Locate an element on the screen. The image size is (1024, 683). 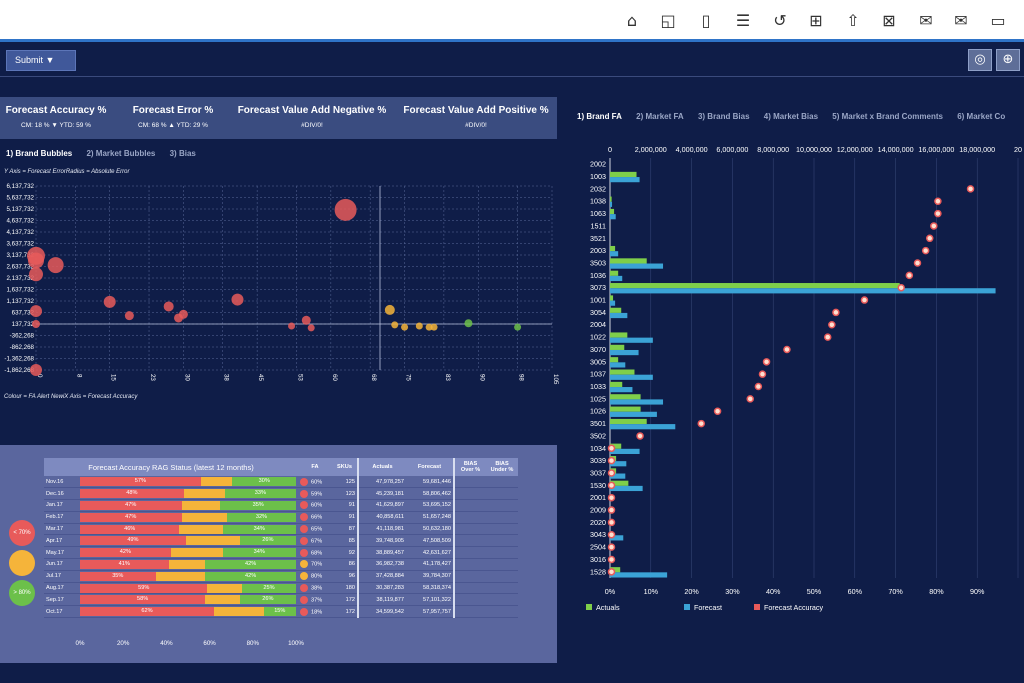
present-icon: ⊞ is located at coordinates (816, 20).